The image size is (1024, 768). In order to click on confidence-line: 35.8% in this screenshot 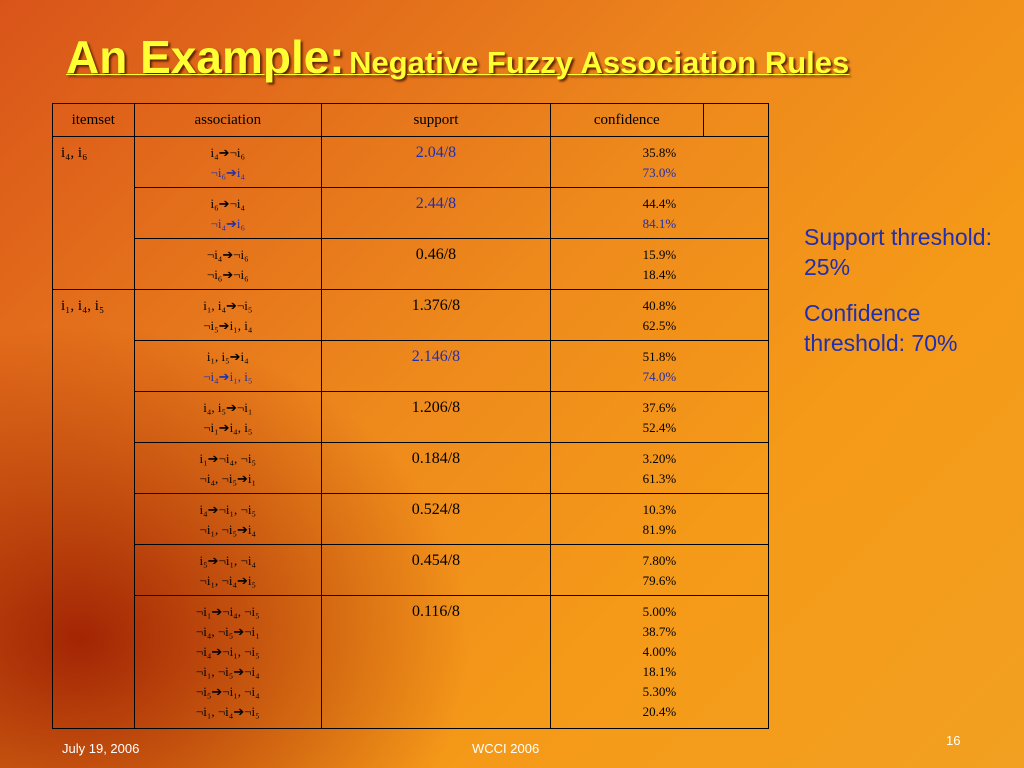, I will do `click(659, 152)`.